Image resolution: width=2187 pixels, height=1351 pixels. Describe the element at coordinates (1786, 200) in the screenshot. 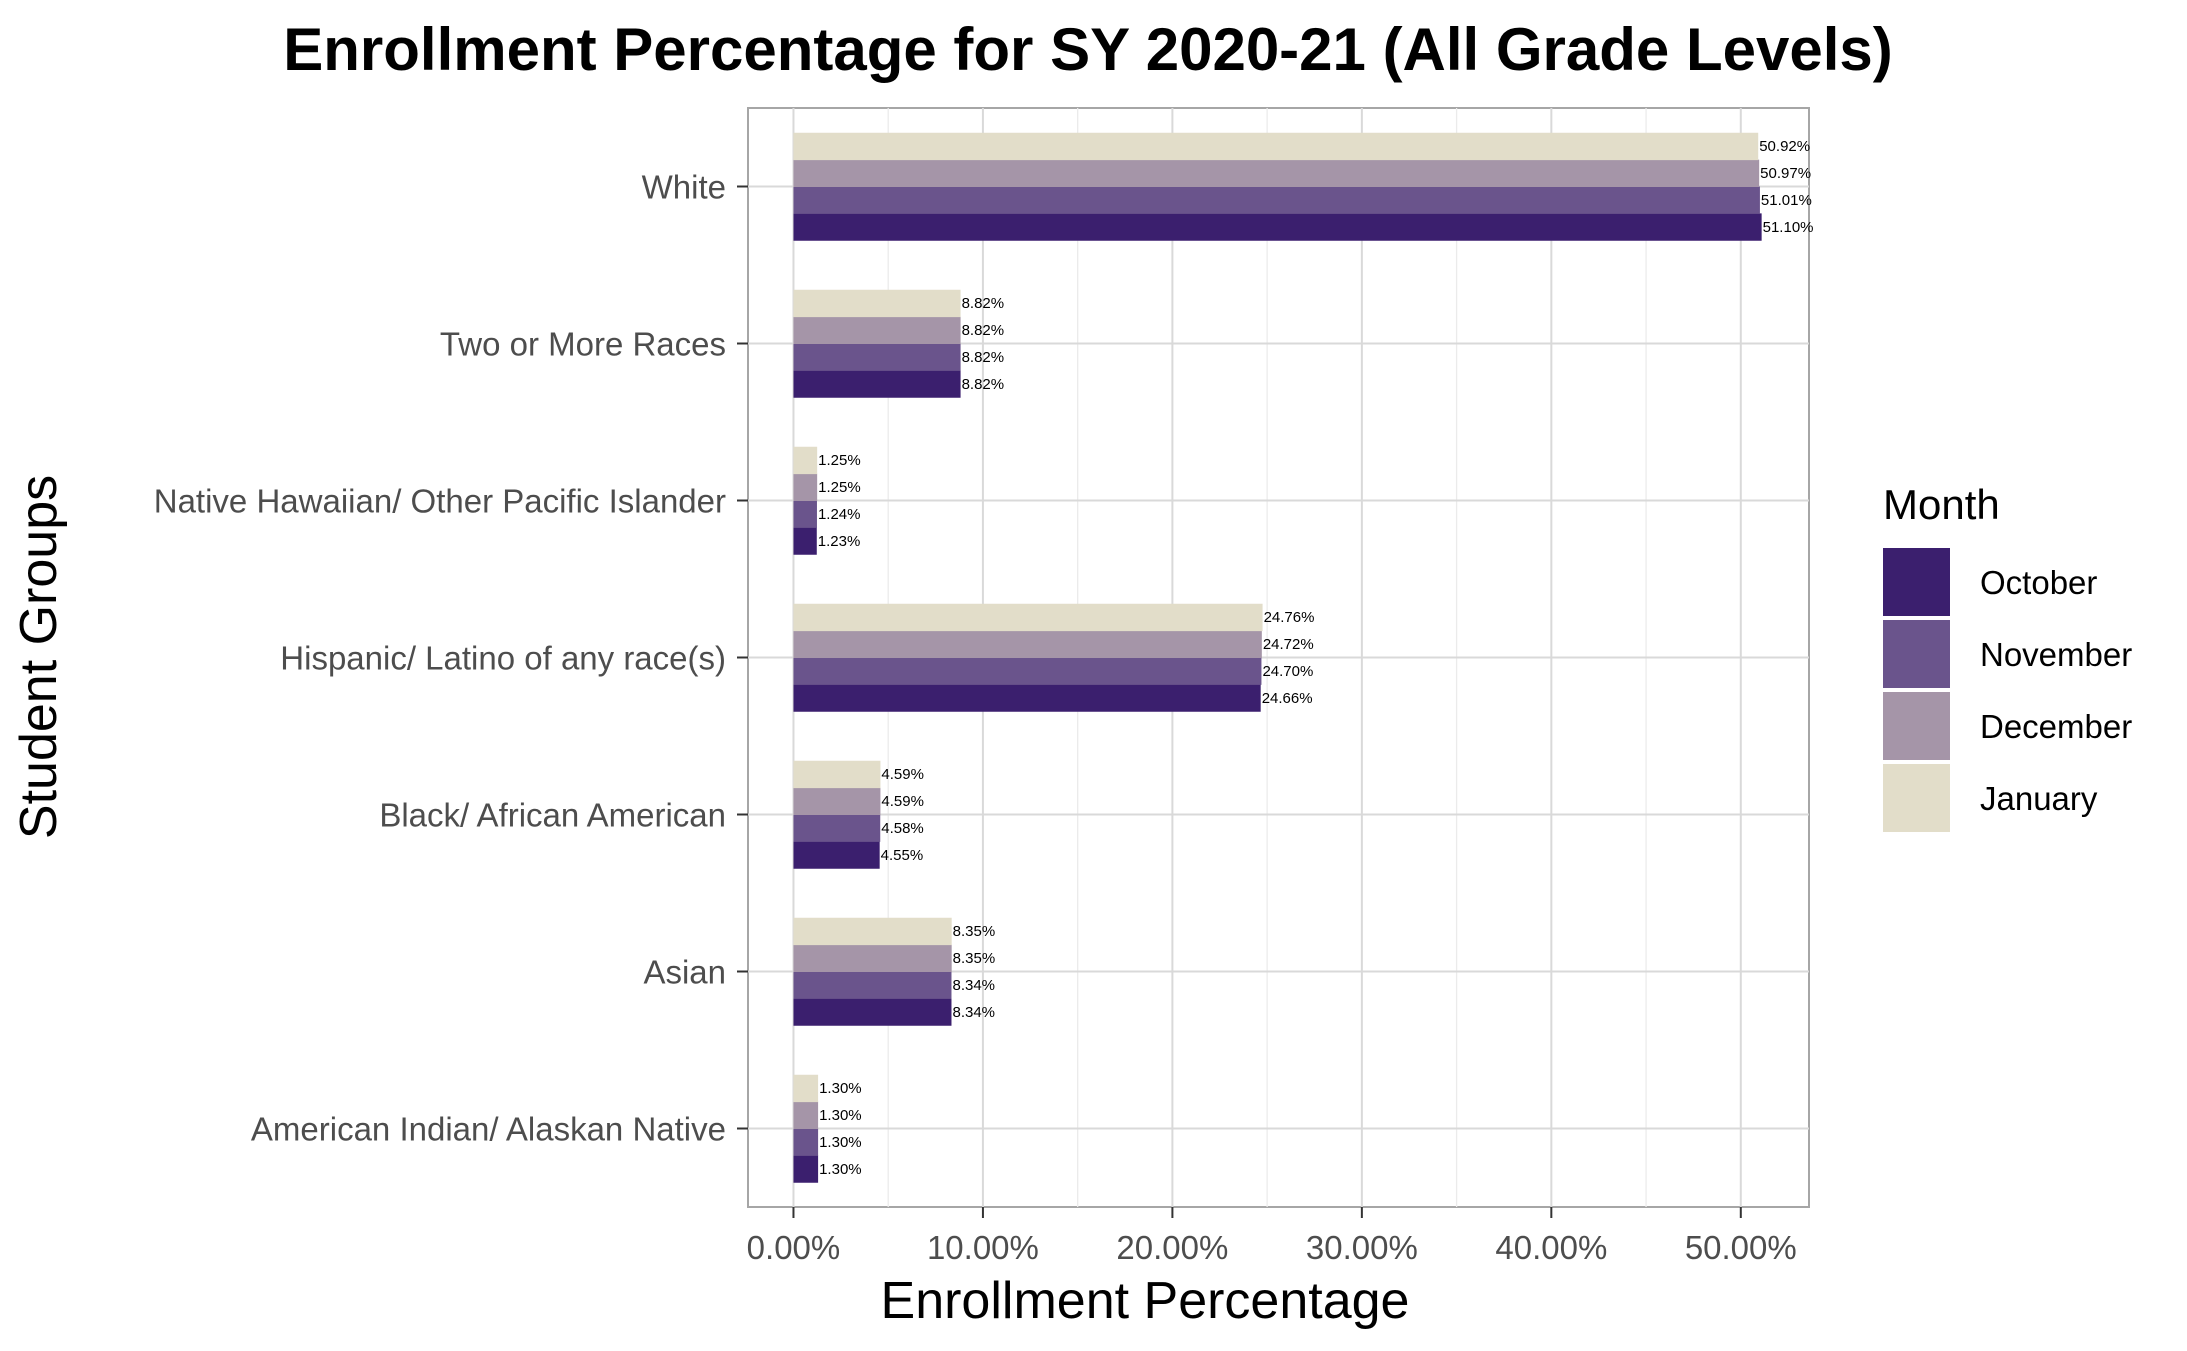

I see `bar-value-label: 51.01%` at that location.